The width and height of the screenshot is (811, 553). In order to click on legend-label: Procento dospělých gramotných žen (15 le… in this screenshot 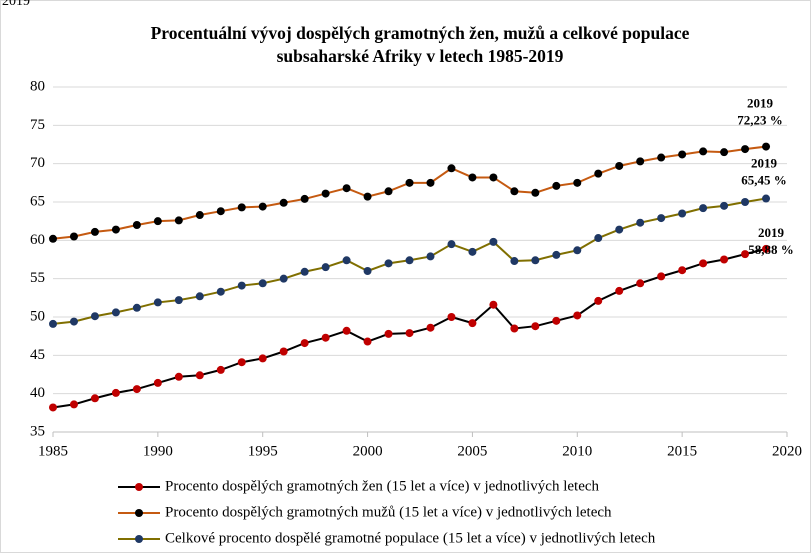, I will do `click(382, 486)`.